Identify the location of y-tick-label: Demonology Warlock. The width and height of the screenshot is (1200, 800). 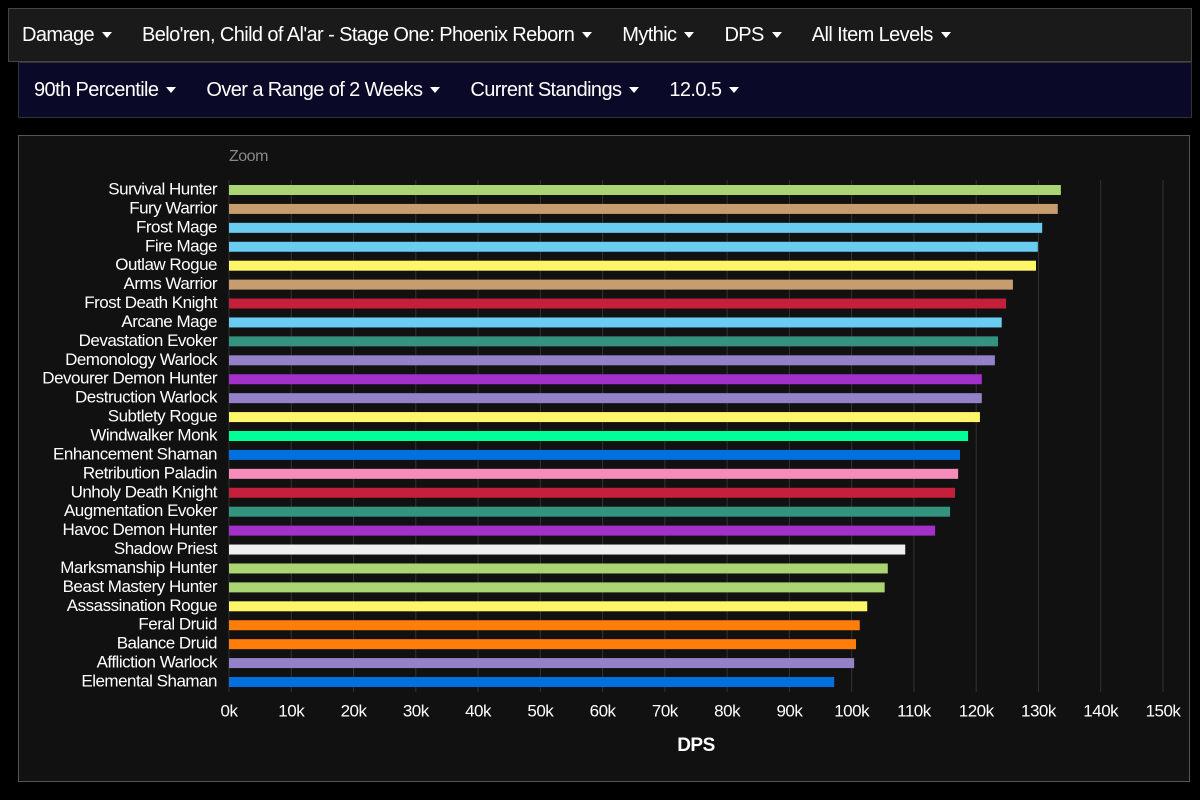
(141, 359).